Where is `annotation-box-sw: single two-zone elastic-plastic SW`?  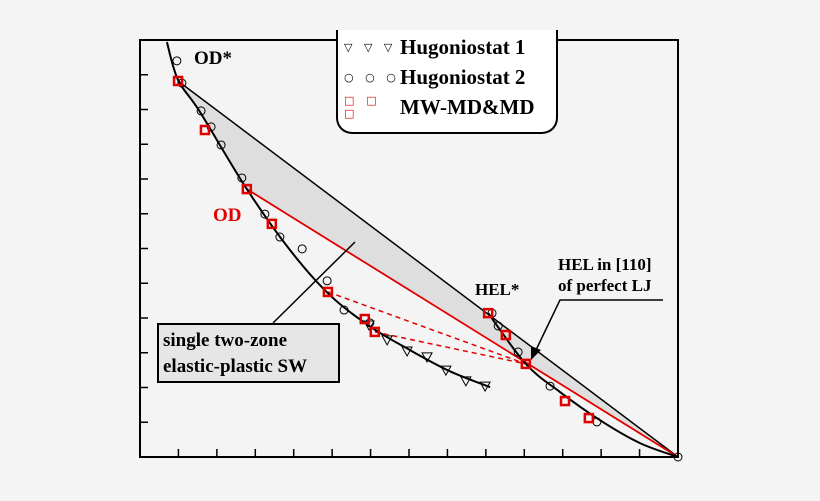
annotation-box-sw: single two-zone elastic-plastic SW is located at coordinates (248, 353).